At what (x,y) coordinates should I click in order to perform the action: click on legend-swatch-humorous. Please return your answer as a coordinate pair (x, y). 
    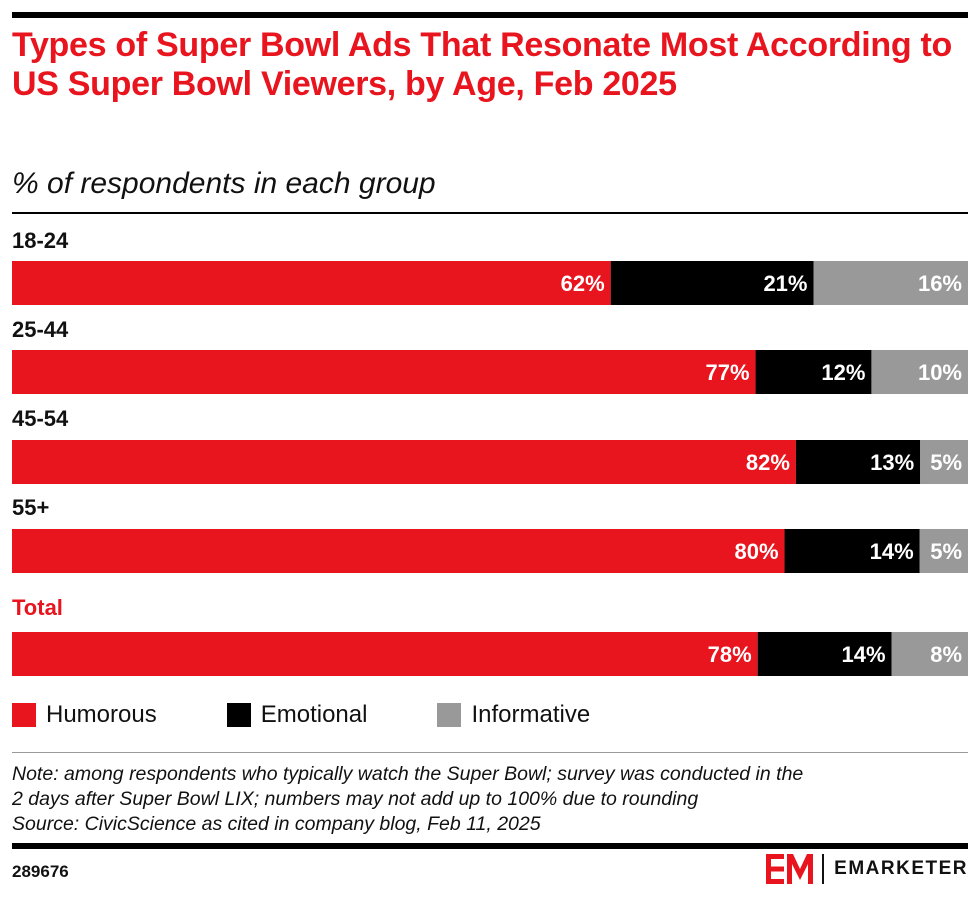
    Looking at the image, I should click on (24, 715).